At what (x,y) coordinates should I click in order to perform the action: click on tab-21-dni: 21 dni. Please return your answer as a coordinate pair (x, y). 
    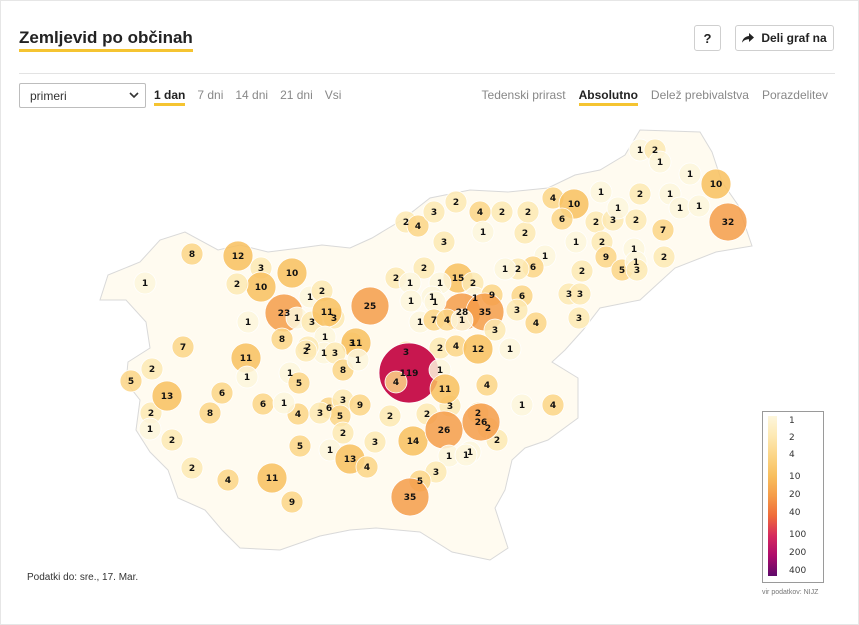
    Looking at the image, I should click on (296, 95).